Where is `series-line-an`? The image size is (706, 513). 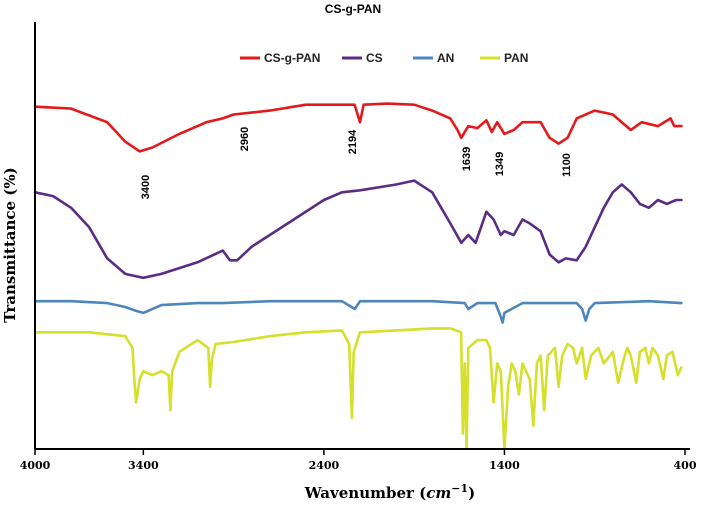 series-line-an is located at coordinates (358, 311).